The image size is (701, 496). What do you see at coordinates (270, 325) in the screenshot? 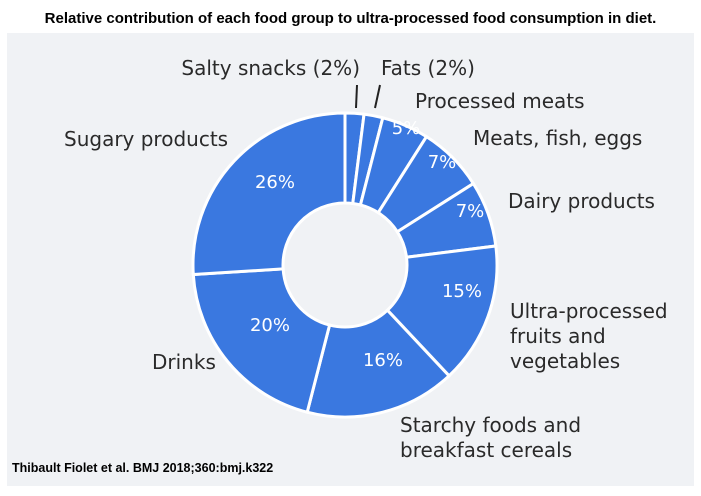
I see `slice-percent-label: 20%` at bounding box center [270, 325].